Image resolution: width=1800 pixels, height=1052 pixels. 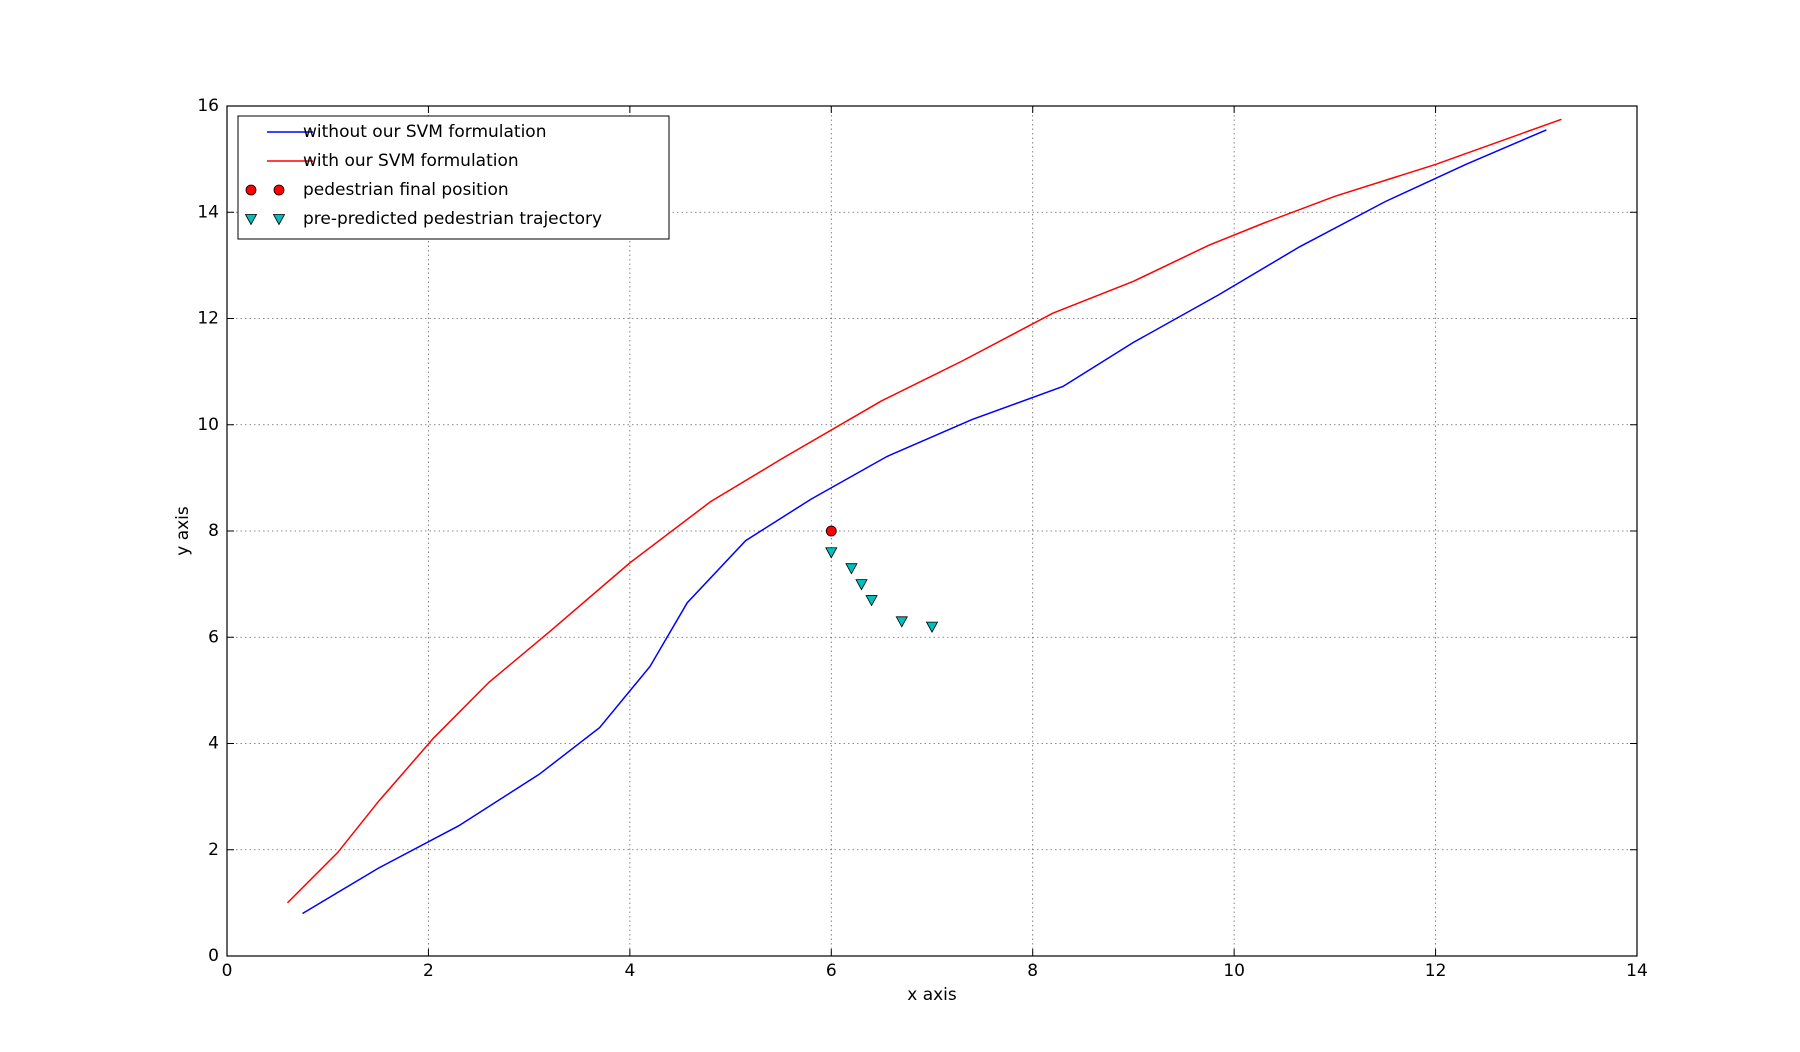 What do you see at coordinates (629, 971) in the screenshot?
I see `x-tick-label: 4` at bounding box center [629, 971].